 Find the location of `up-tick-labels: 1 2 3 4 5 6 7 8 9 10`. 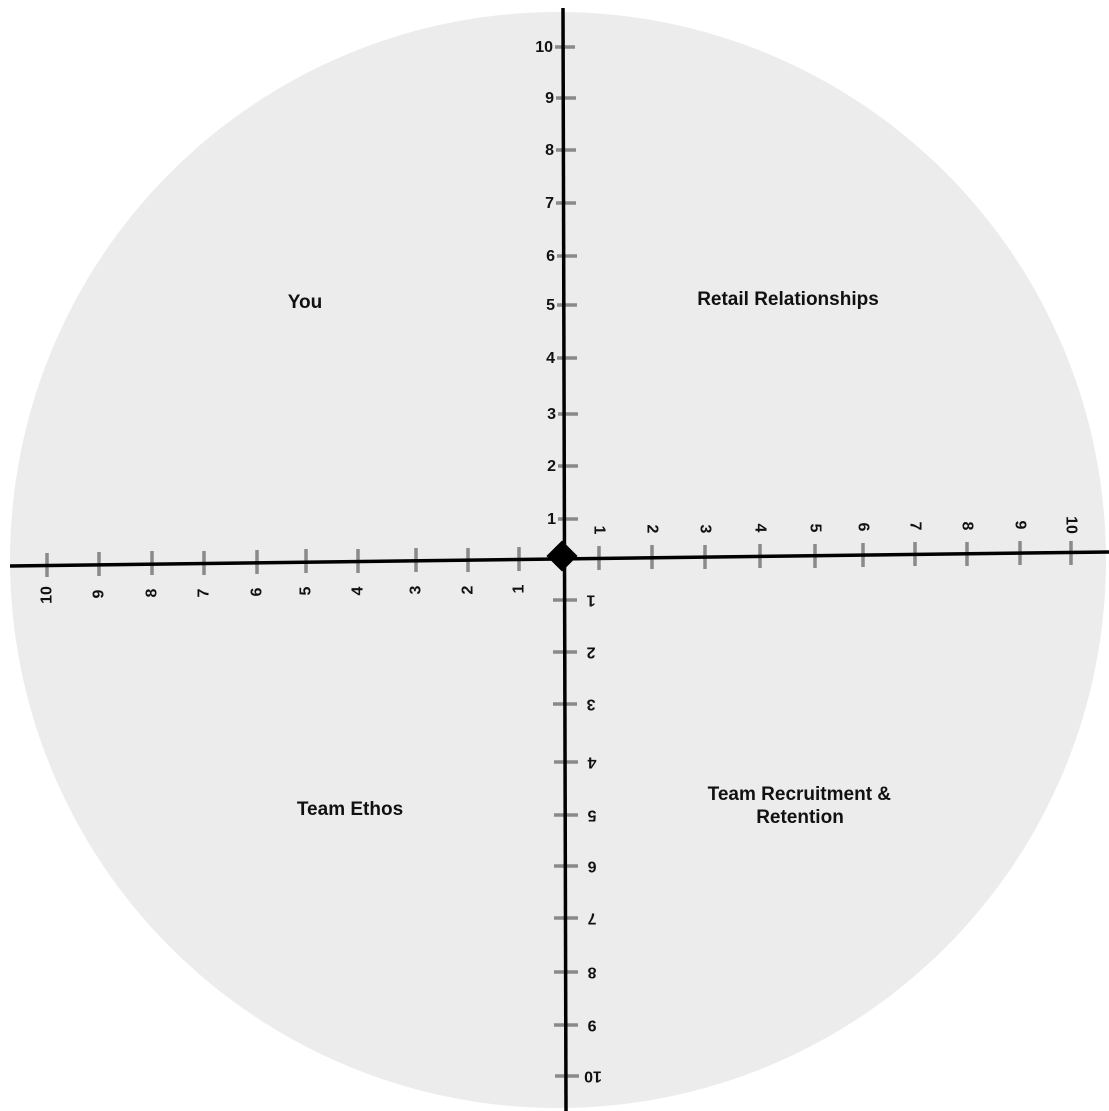

up-tick-labels: 1 2 3 4 5 6 7 8 9 10 is located at coordinates (545, 283).